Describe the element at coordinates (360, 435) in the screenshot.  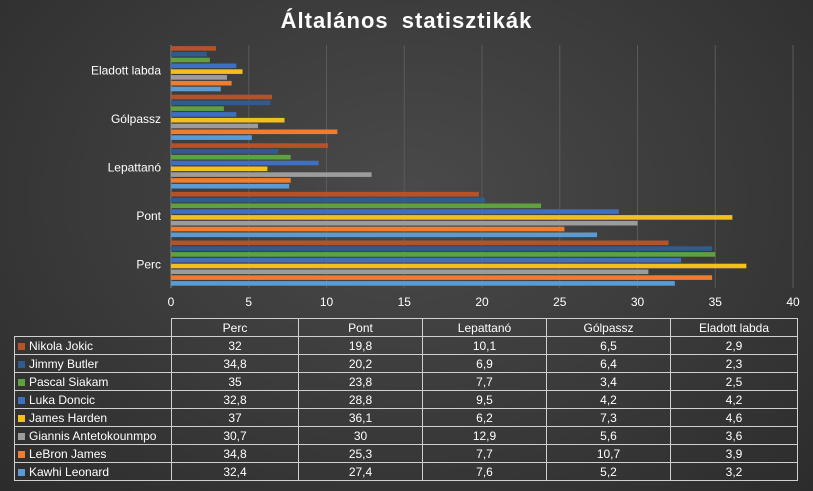
I see `table-cell: 30` at that location.